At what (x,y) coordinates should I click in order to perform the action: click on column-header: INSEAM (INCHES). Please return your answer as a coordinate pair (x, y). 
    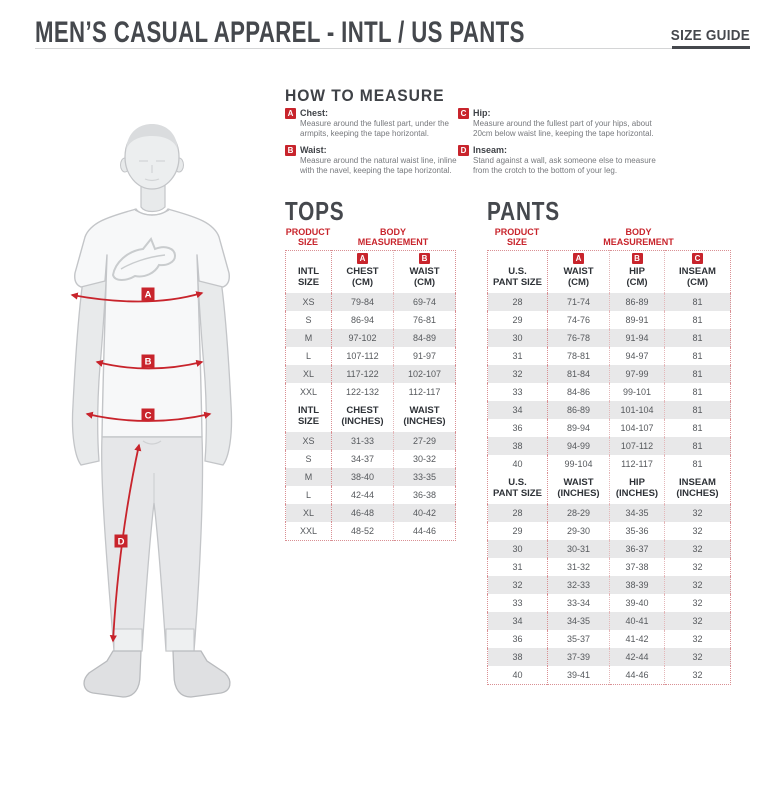
    Looking at the image, I should click on (697, 488).